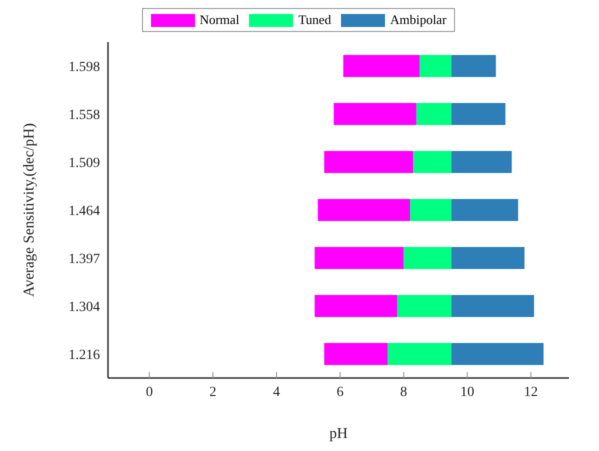 The image size is (599, 451). Describe the element at coordinates (467, 392) in the screenshot. I see `x-tick-label: 10` at that location.